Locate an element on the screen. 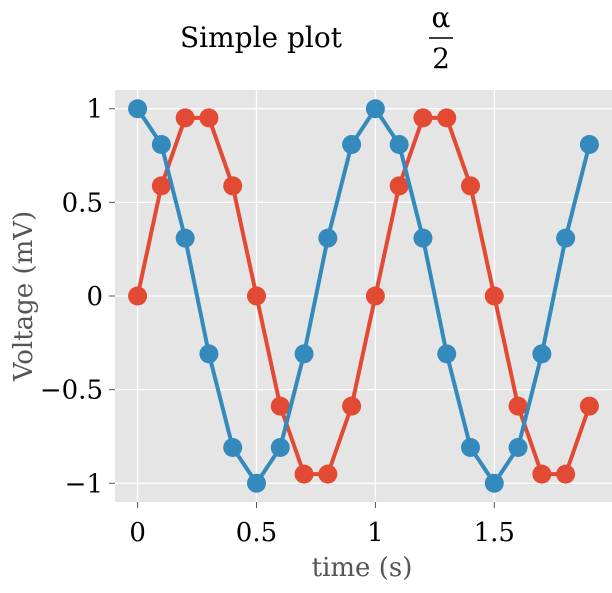 This screenshot has height=593, width=612. y-tick-label: −0.5 is located at coordinates (71, 391).